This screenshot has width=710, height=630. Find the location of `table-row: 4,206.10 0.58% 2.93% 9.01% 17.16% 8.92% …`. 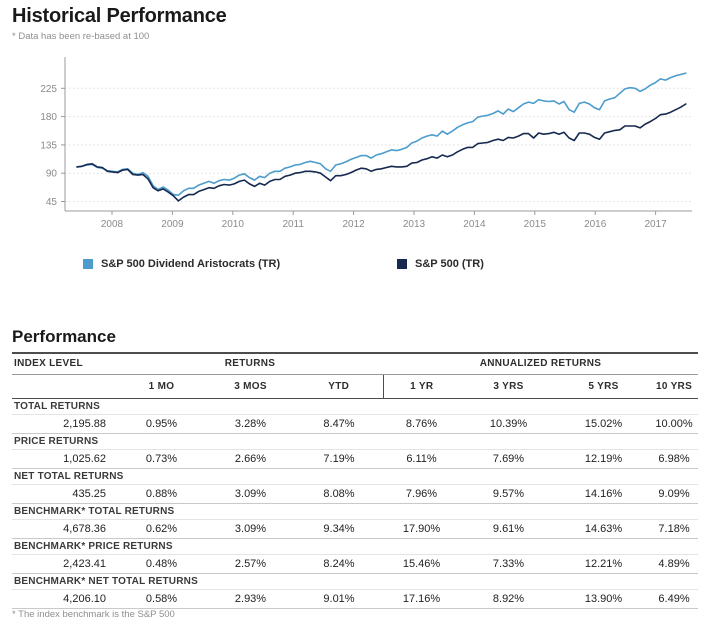

table-row: 4,206.10 0.58% 2.93% 9.01% 17.16% 8.92% … is located at coordinates (355, 599).